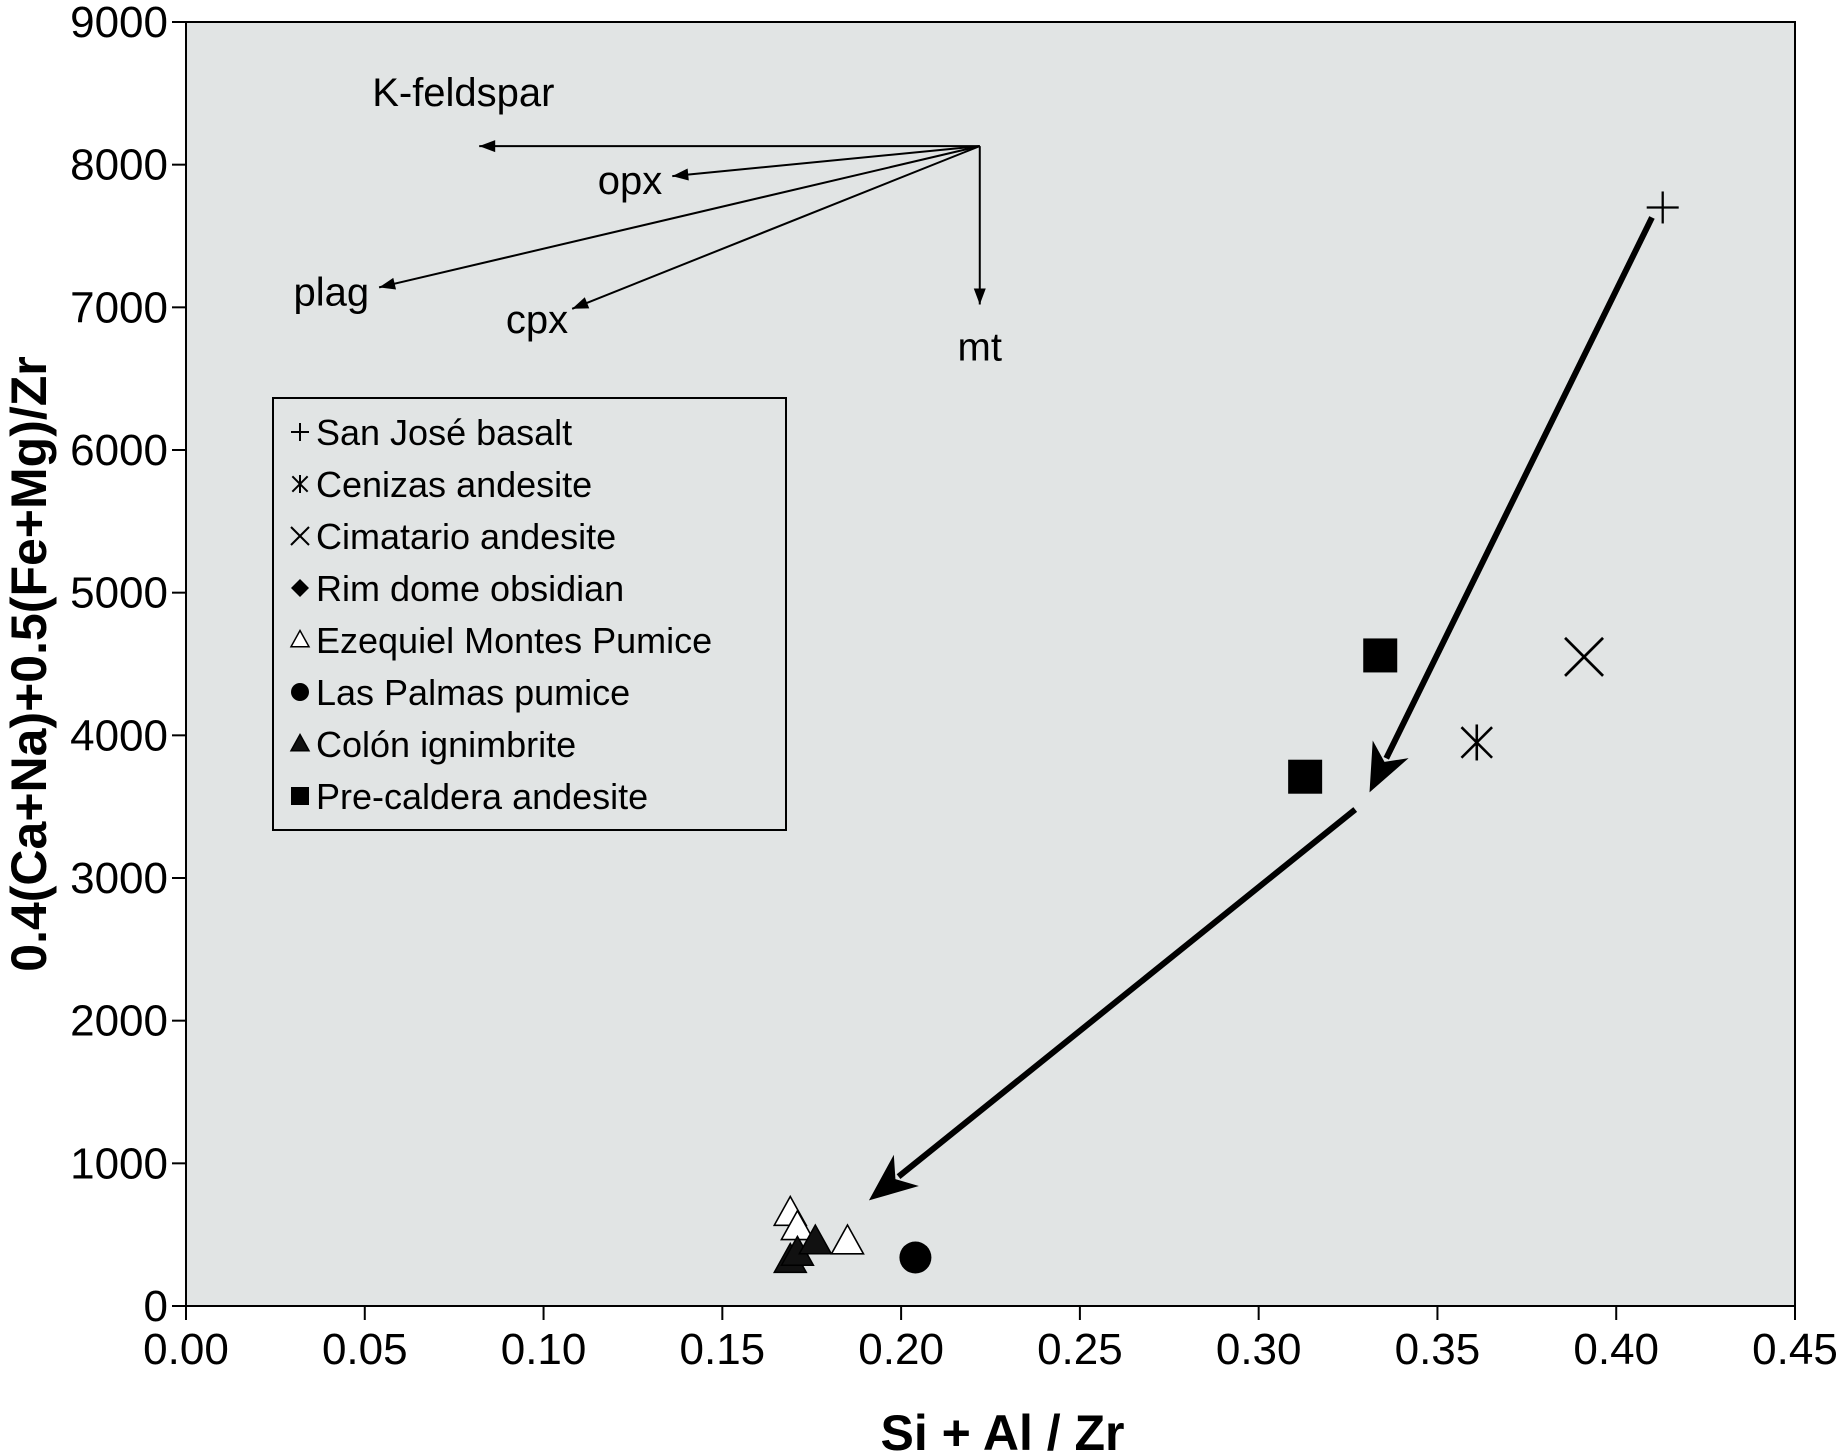 The width and height of the screenshot is (1836, 1455). What do you see at coordinates (1002, 1430) in the screenshot?
I see `x-axis-title: Si + Al / Zr` at bounding box center [1002, 1430].